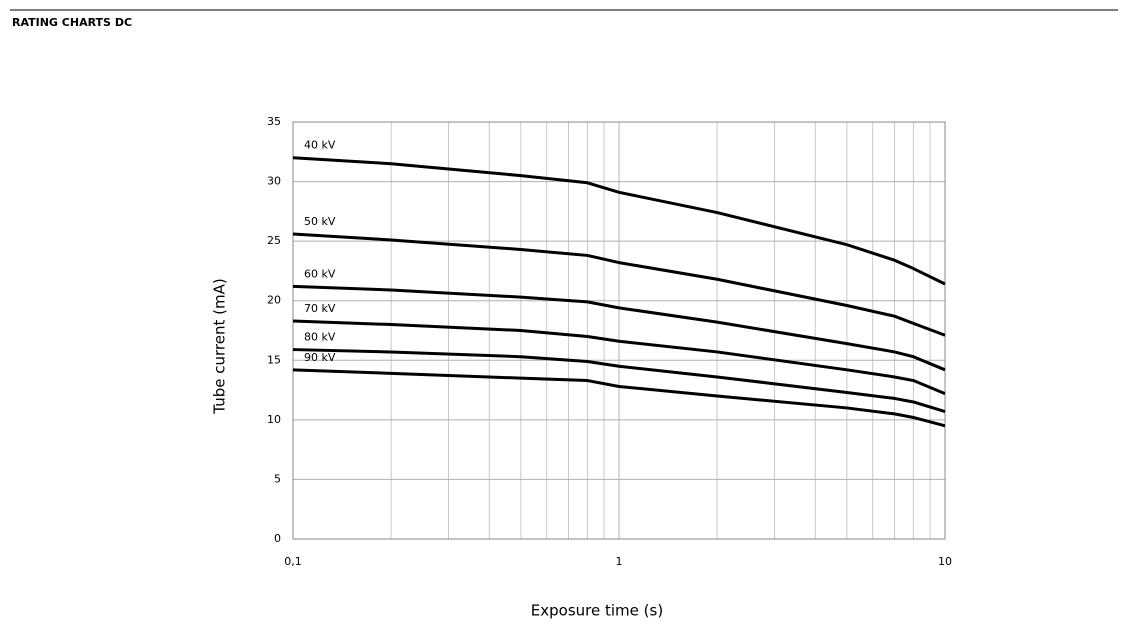 This screenshot has height=634, width=1127. What do you see at coordinates (320, 221) in the screenshot?
I see `series-label: 50 kV` at bounding box center [320, 221].